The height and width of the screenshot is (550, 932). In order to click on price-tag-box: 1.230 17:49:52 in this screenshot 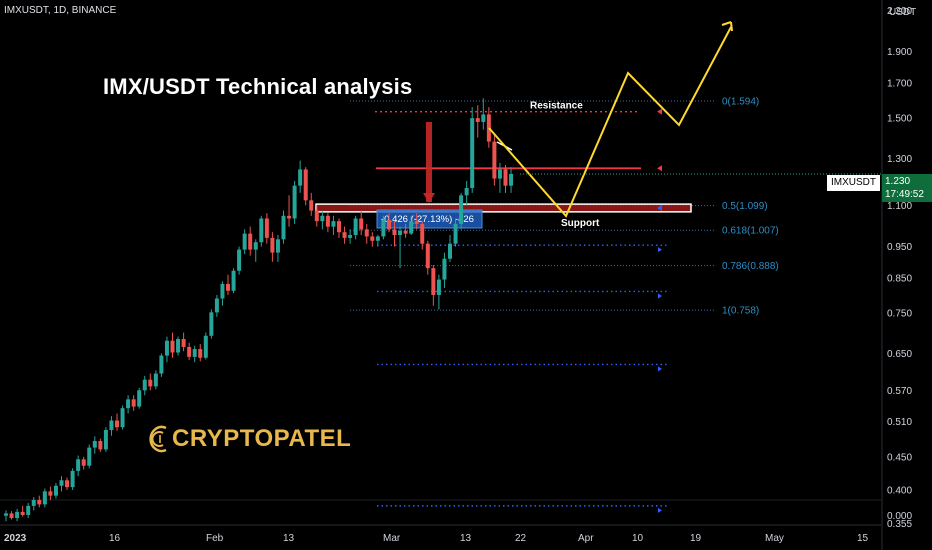, I will do `click(907, 188)`.